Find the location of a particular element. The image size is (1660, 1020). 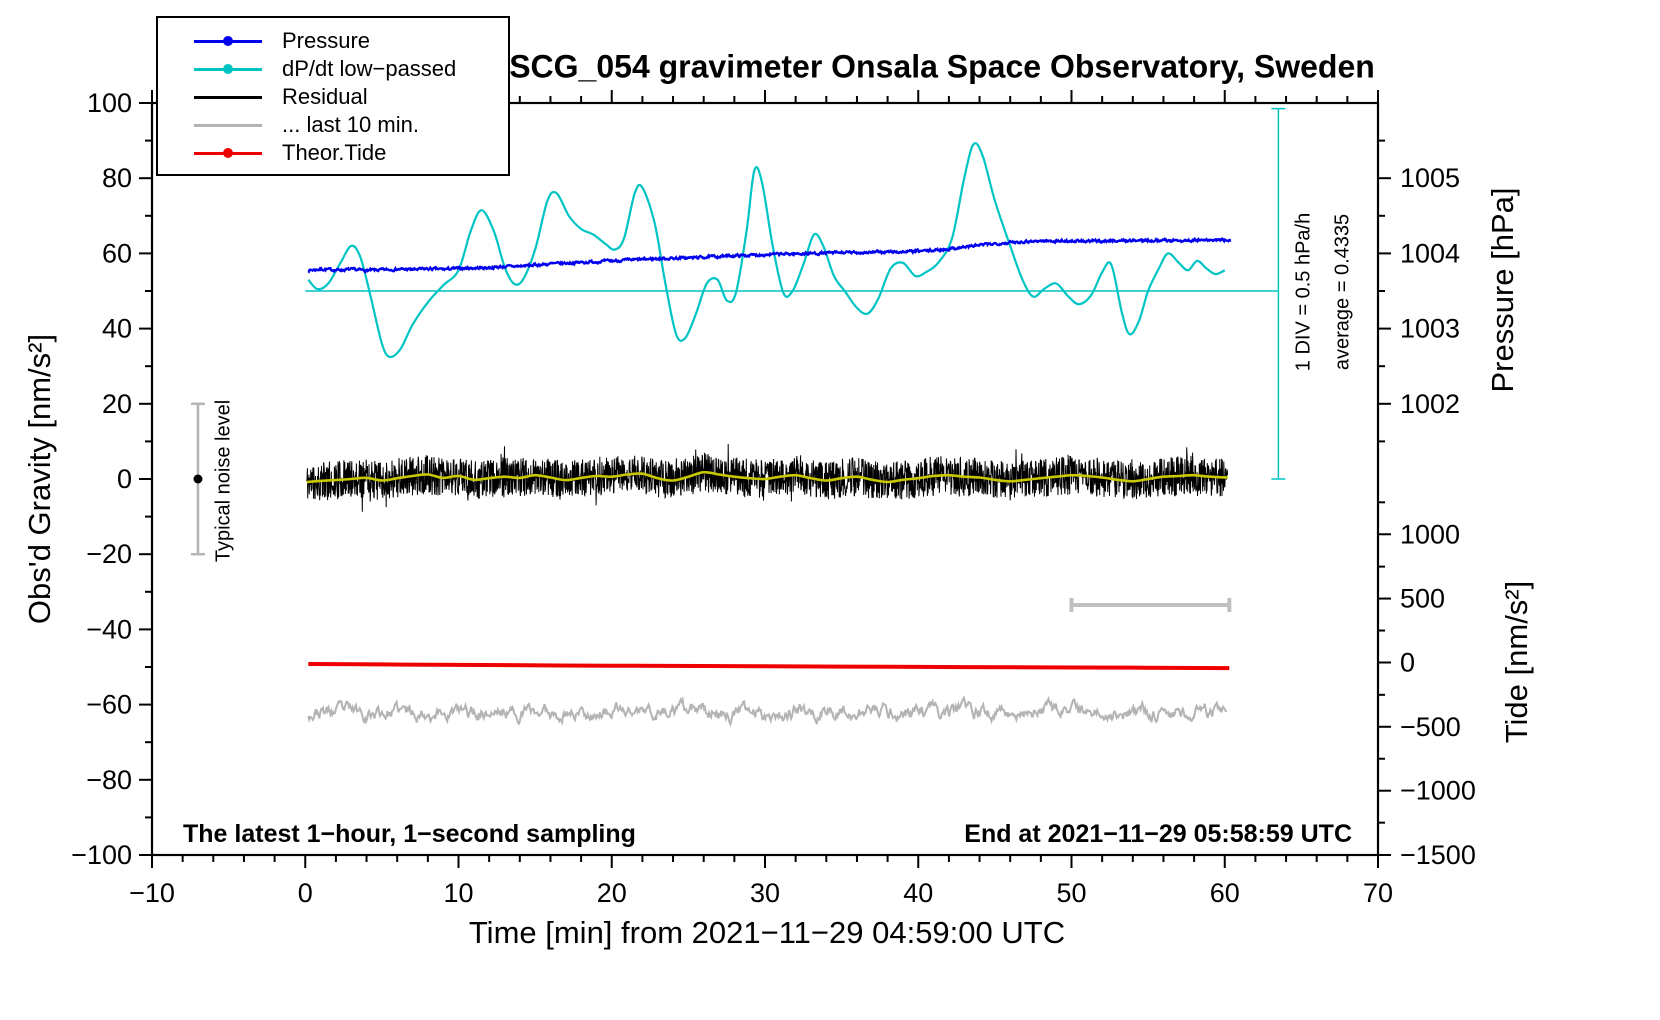

legend-label-last10: ... last 10 min. is located at coordinates (350, 124).